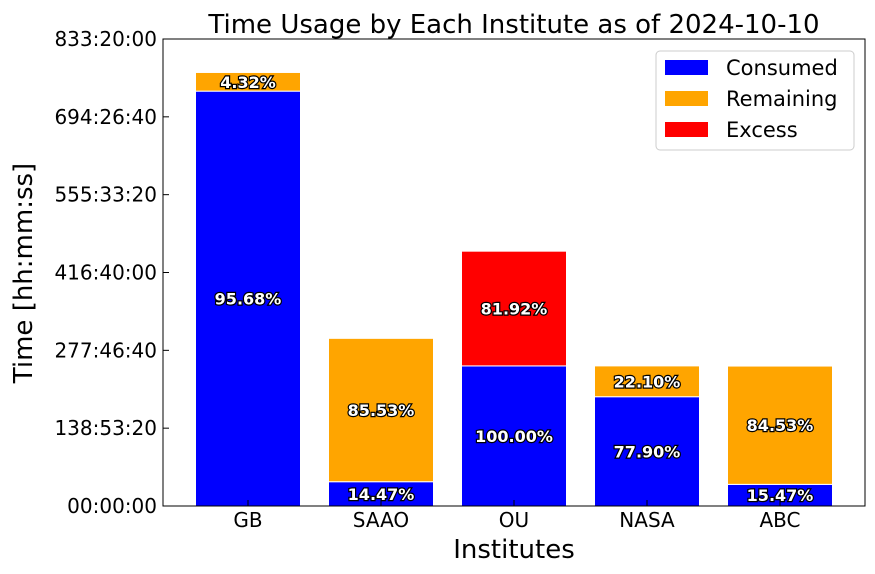 The height and width of the screenshot is (574, 875). I want to click on bar-label-consumed-gb: 95.68%, so click(248, 299).